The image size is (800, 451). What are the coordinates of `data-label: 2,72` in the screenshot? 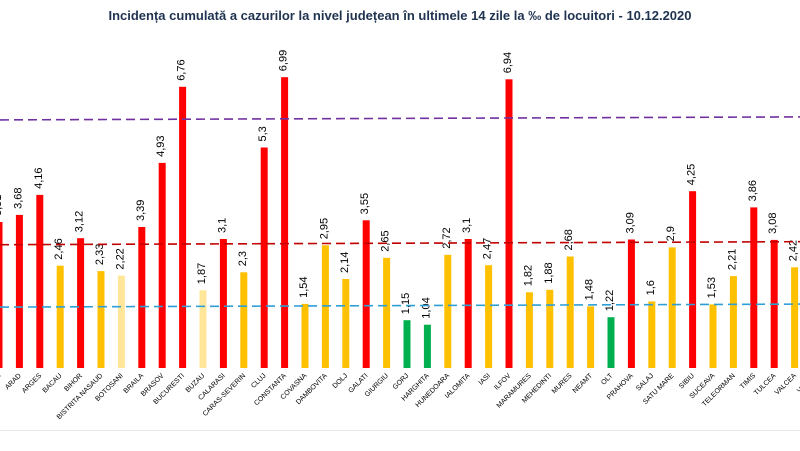 It's located at (447, 237).